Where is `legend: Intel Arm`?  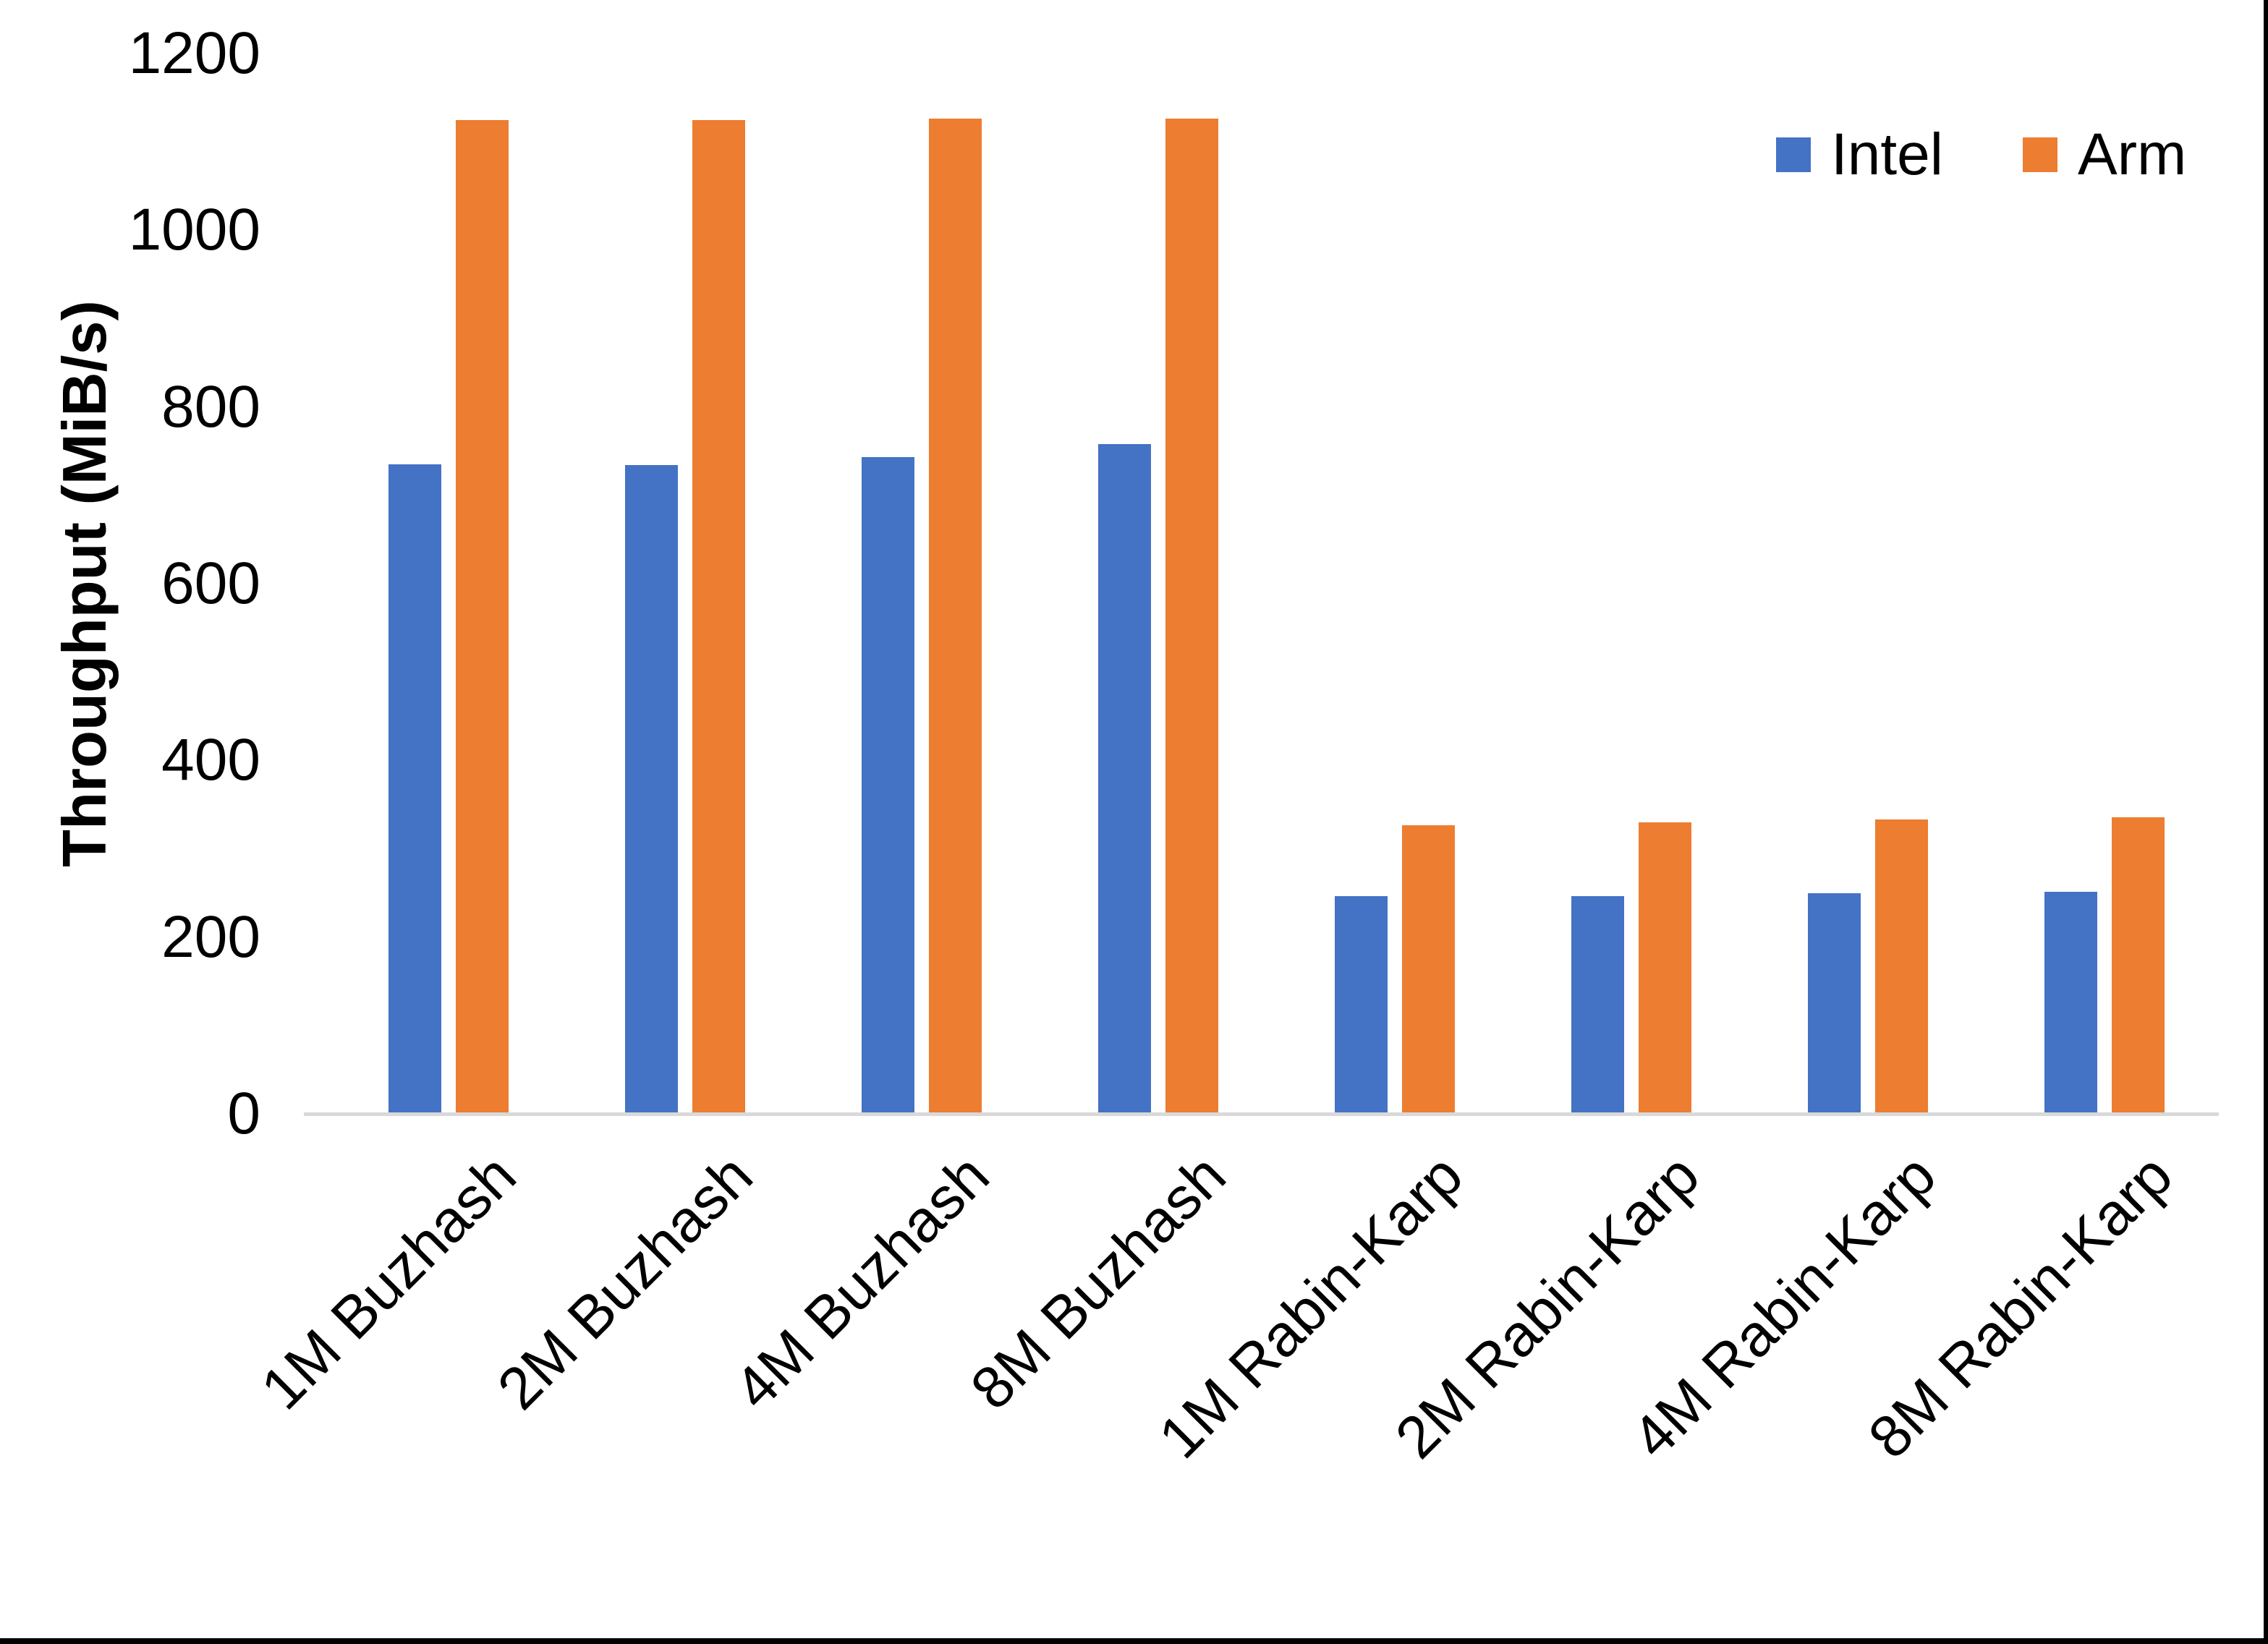 legend: Intel Arm is located at coordinates (1981, 155).